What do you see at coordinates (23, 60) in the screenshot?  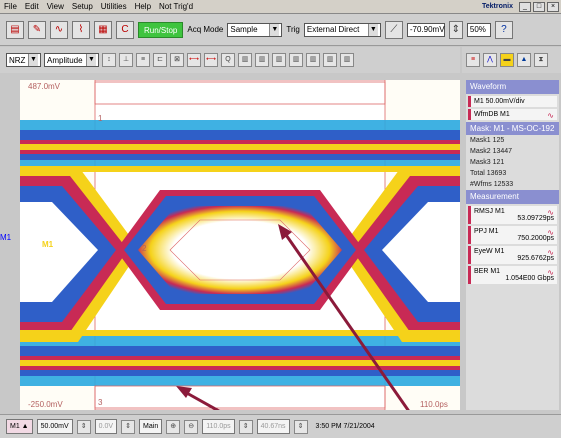 I see `signal-type-select: NRZ ▼` at bounding box center [23, 60].